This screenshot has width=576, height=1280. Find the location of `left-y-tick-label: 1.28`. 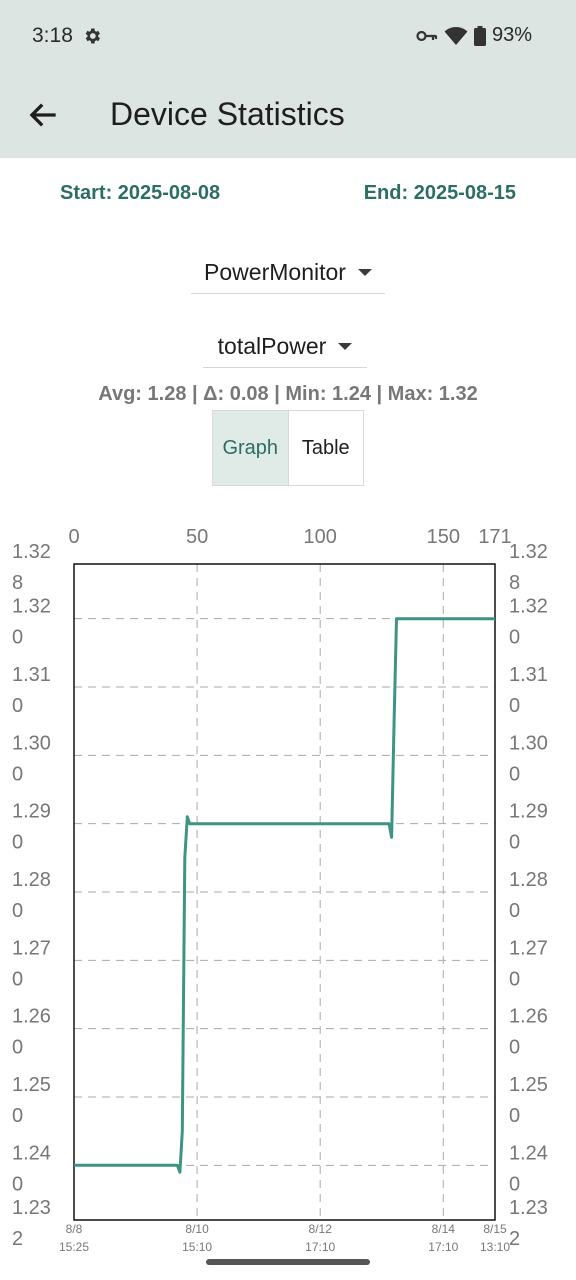

left-y-tick-label: 1.28 is located at coordinates (31, 880).